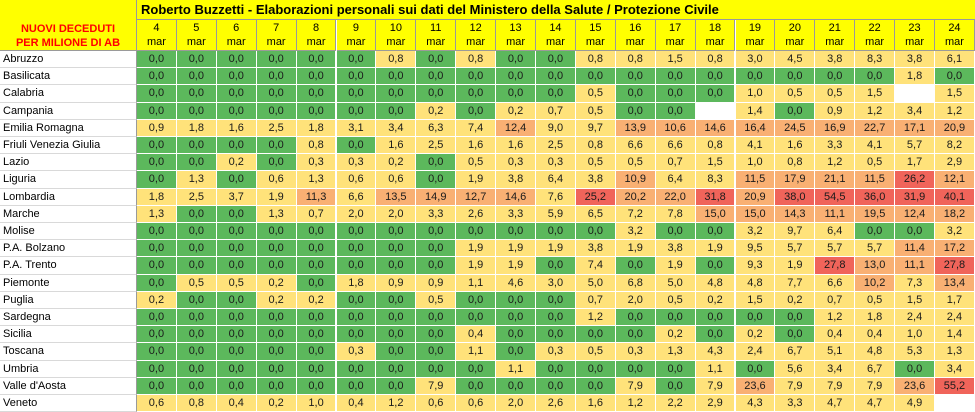 The height and width of the screenshot is (412, 975). What do you see at coordinates (68, 232) in the screenshot?
I see `row-label: Molise` at bounding box center [68, 232].